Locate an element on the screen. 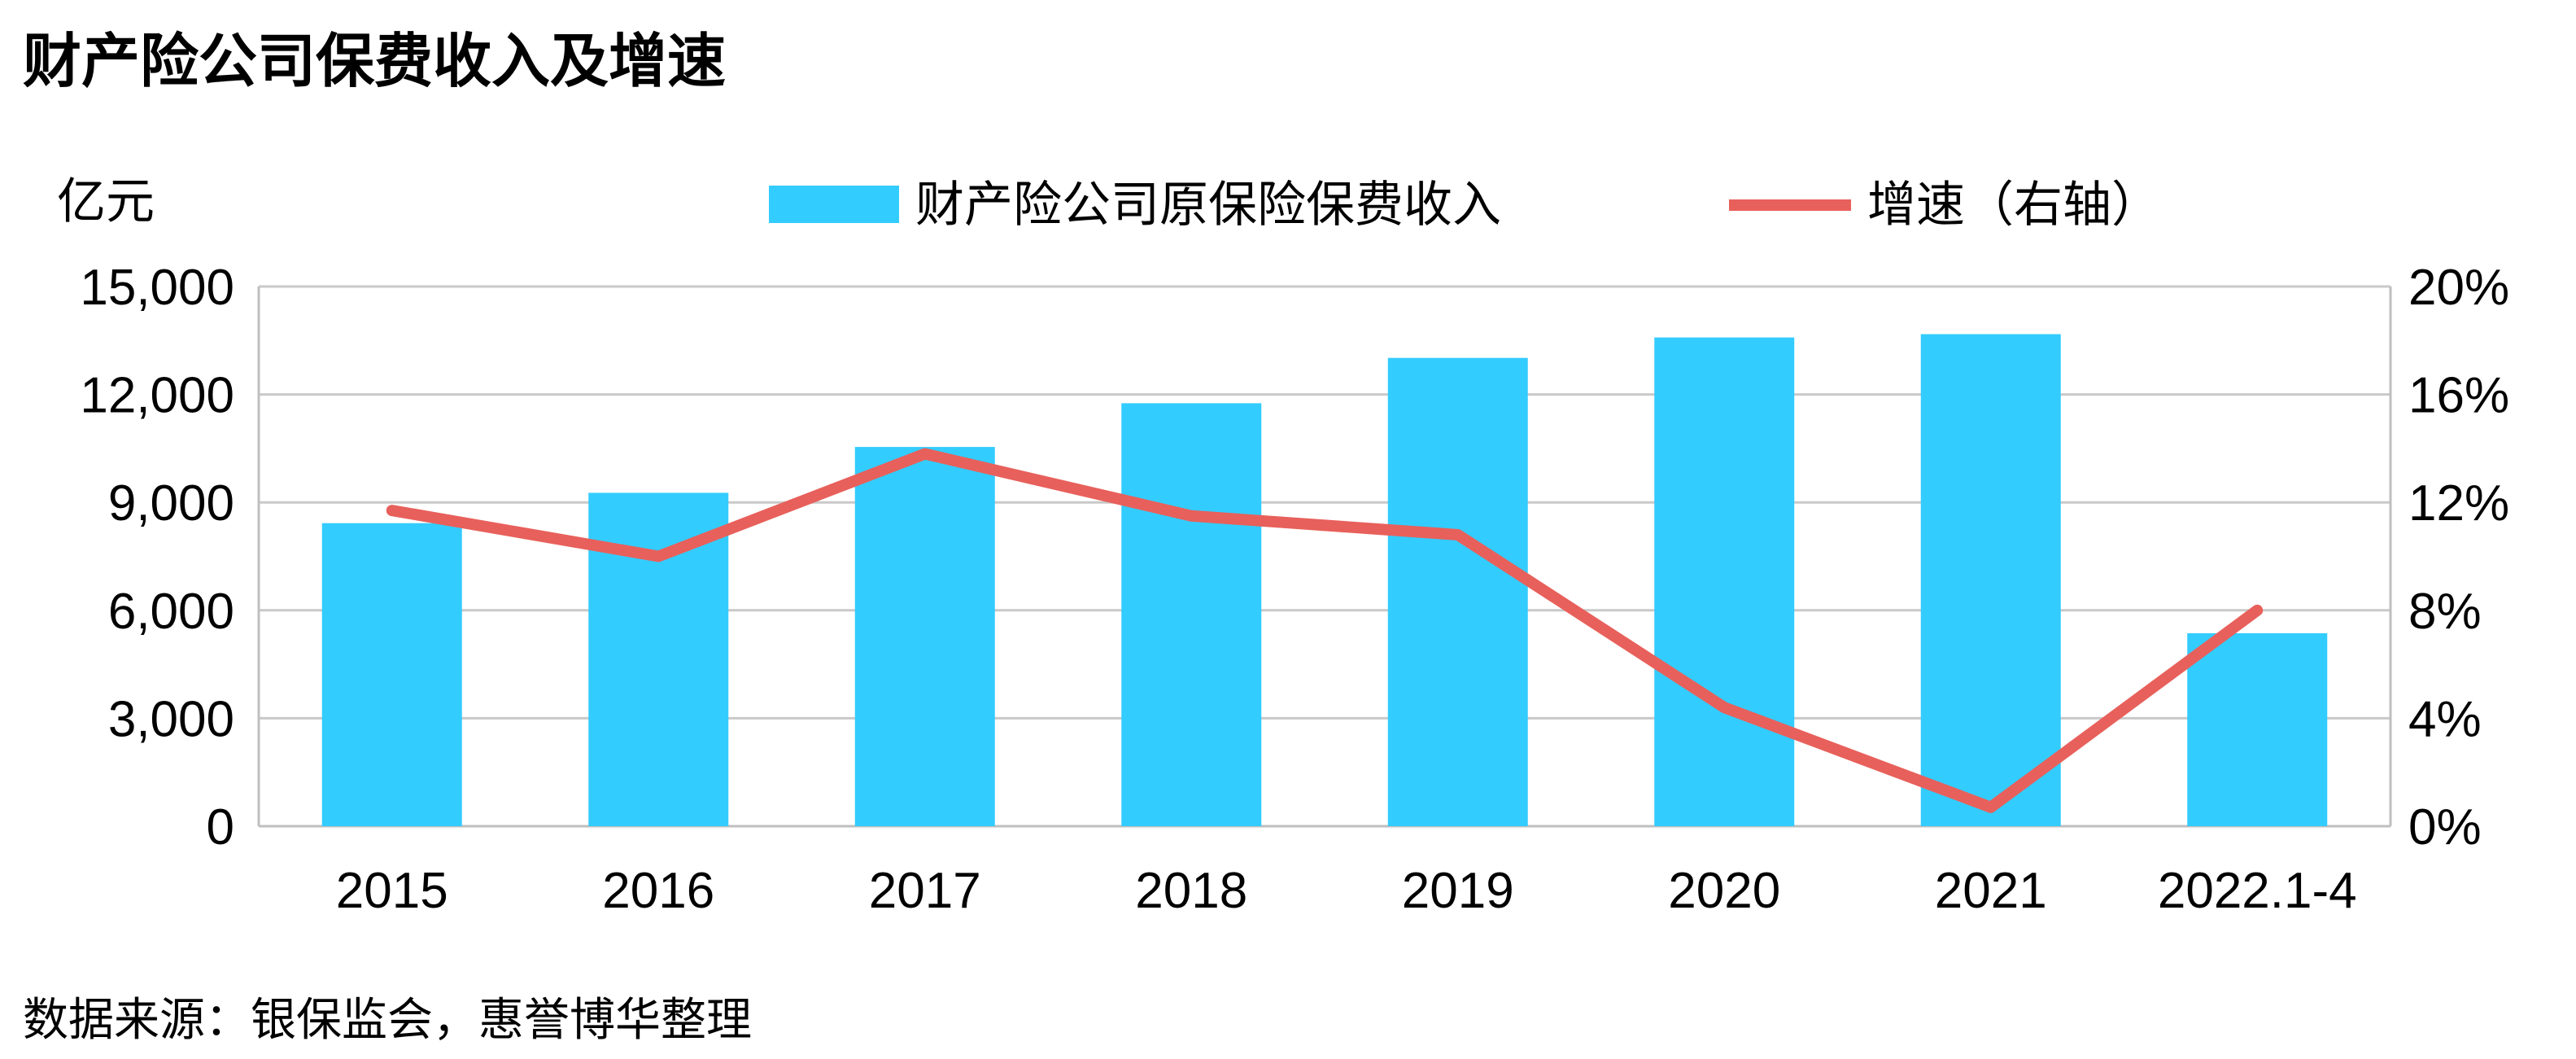 The image size is (2576, 1059). left-axis-unit: 亿元 is located at coordinates (106, 201).